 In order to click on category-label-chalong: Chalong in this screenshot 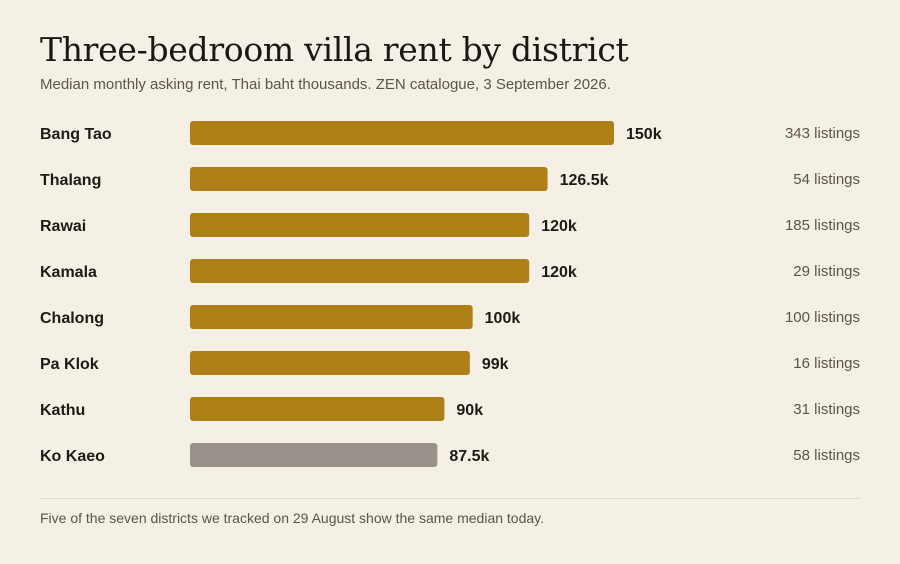, I will do `click(72, 318)`.